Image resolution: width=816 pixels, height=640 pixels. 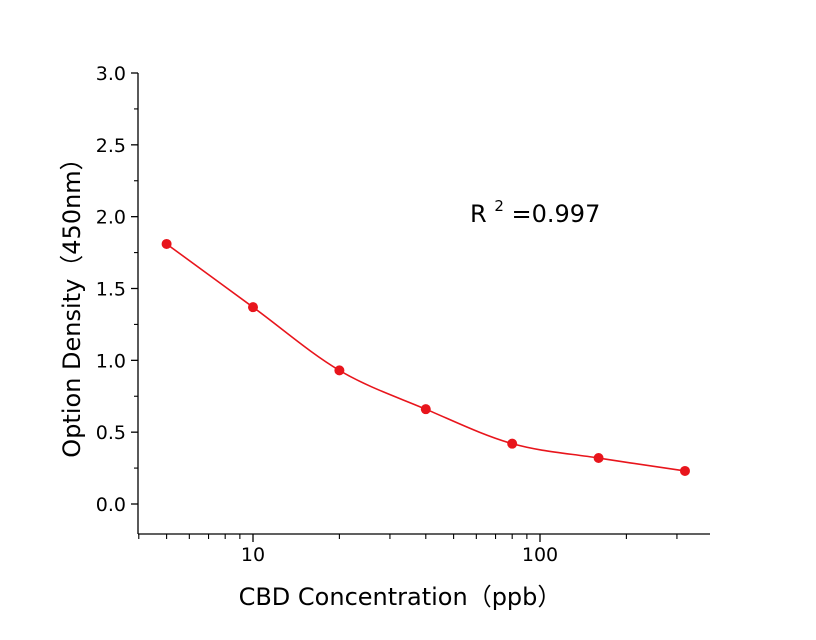 What do you see at coordinates (111, 146) in the screenshot?
I see `y-tick-label: 2.5` at bounding box center [111, 146].